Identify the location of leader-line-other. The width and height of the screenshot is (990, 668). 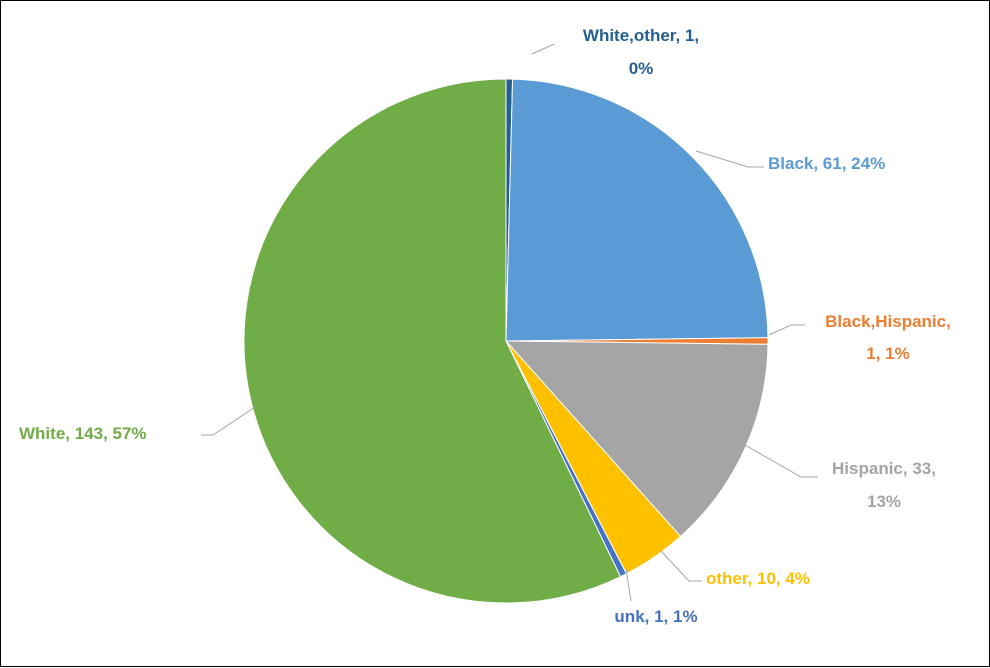
(681, 566).